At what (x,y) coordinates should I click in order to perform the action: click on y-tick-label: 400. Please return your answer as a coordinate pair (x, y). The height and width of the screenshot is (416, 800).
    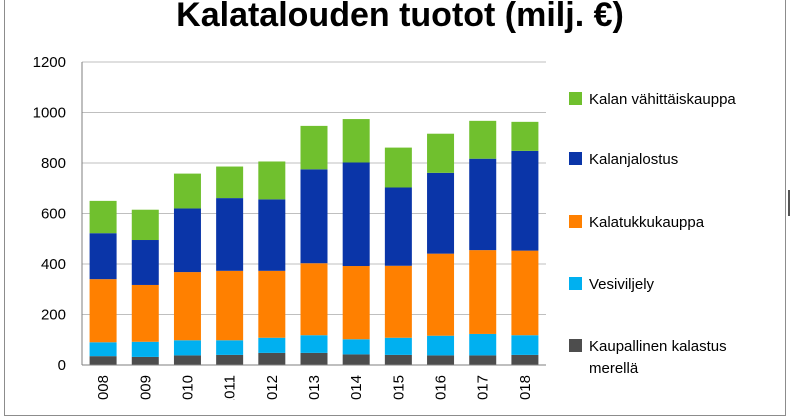
    Looking at the image, I should click on (53, 264).